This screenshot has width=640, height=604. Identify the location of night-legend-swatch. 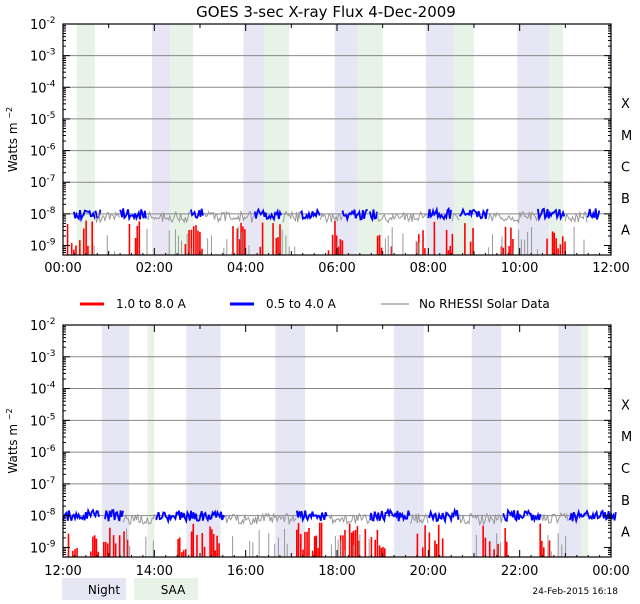
(94, 589).